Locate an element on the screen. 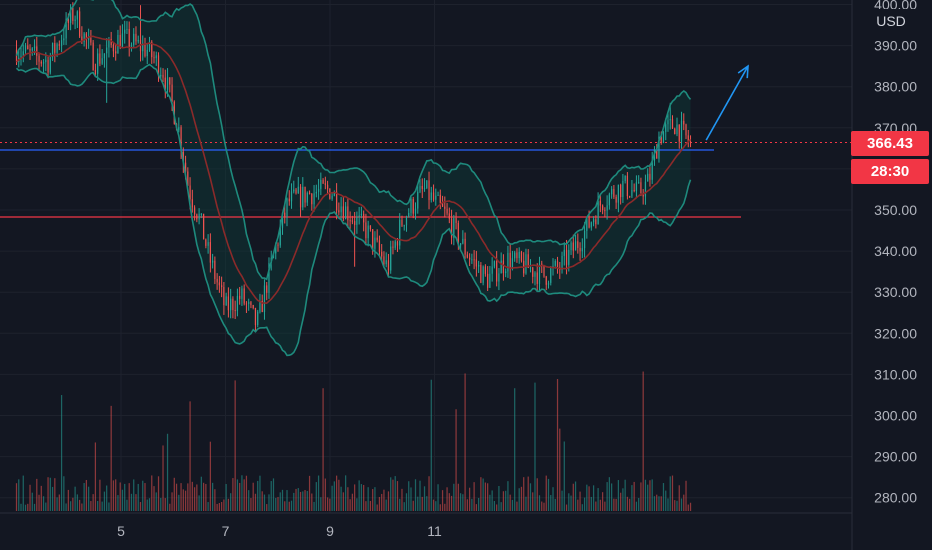 The height and width of the screenshot is (550, 932). time-axis: 5 7 9 11 is located at coordinates (279, 531).